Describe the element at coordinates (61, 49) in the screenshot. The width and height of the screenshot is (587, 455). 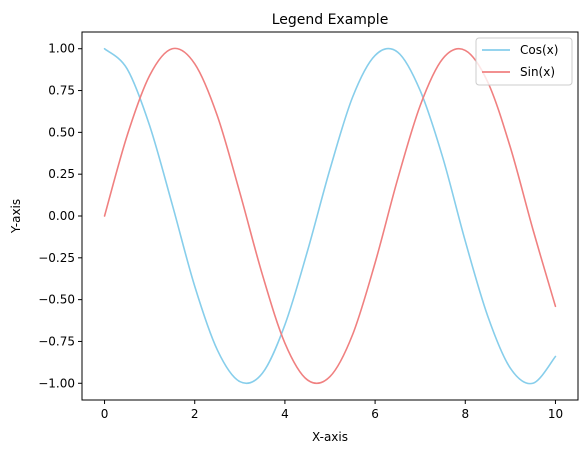
I see `y-tick-label: 1.00` at that location.